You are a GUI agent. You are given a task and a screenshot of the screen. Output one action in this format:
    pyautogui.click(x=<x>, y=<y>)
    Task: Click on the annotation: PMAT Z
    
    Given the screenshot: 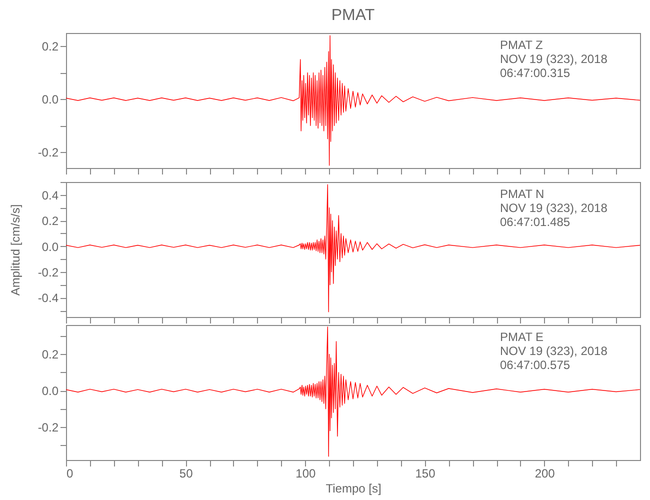 What is the action you would take?
    pyautogui.click(x=521, y=45)
    